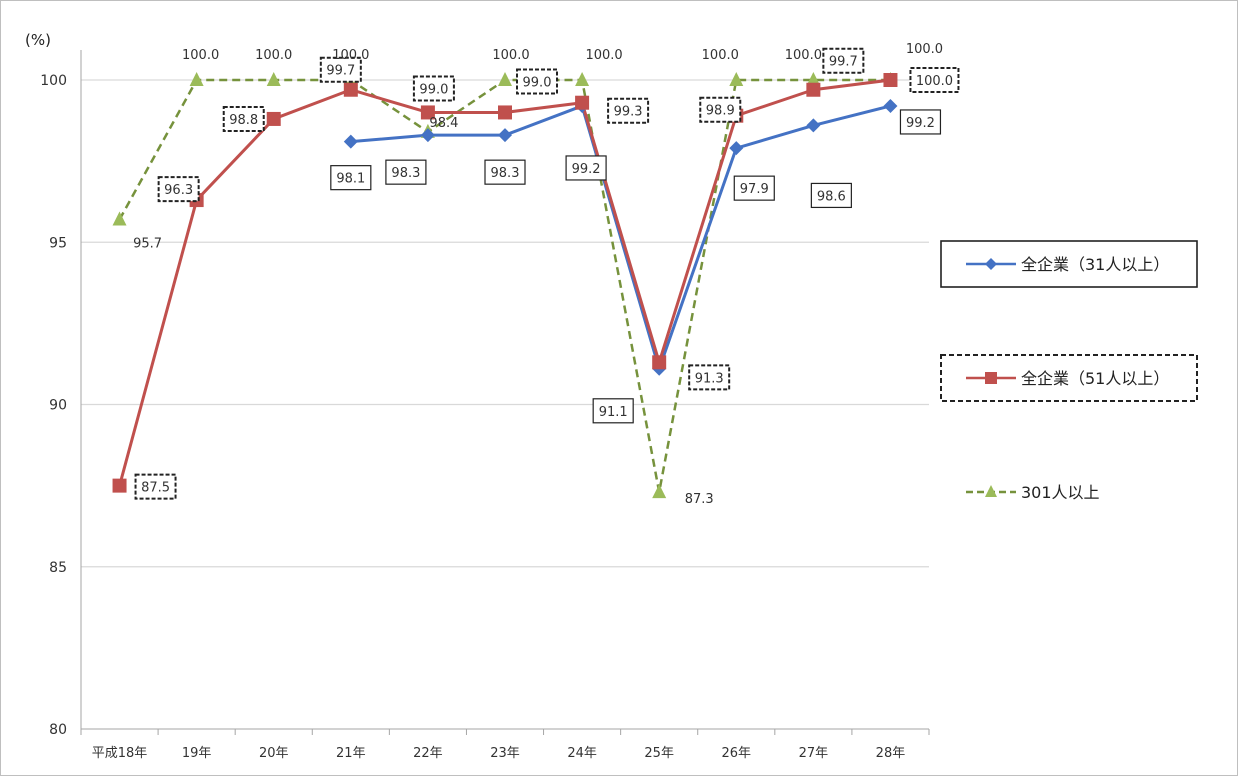  Describe the element at coordinates (120, 753) in the screenshot. I see `x-tick-label: 平成18年` at that location.